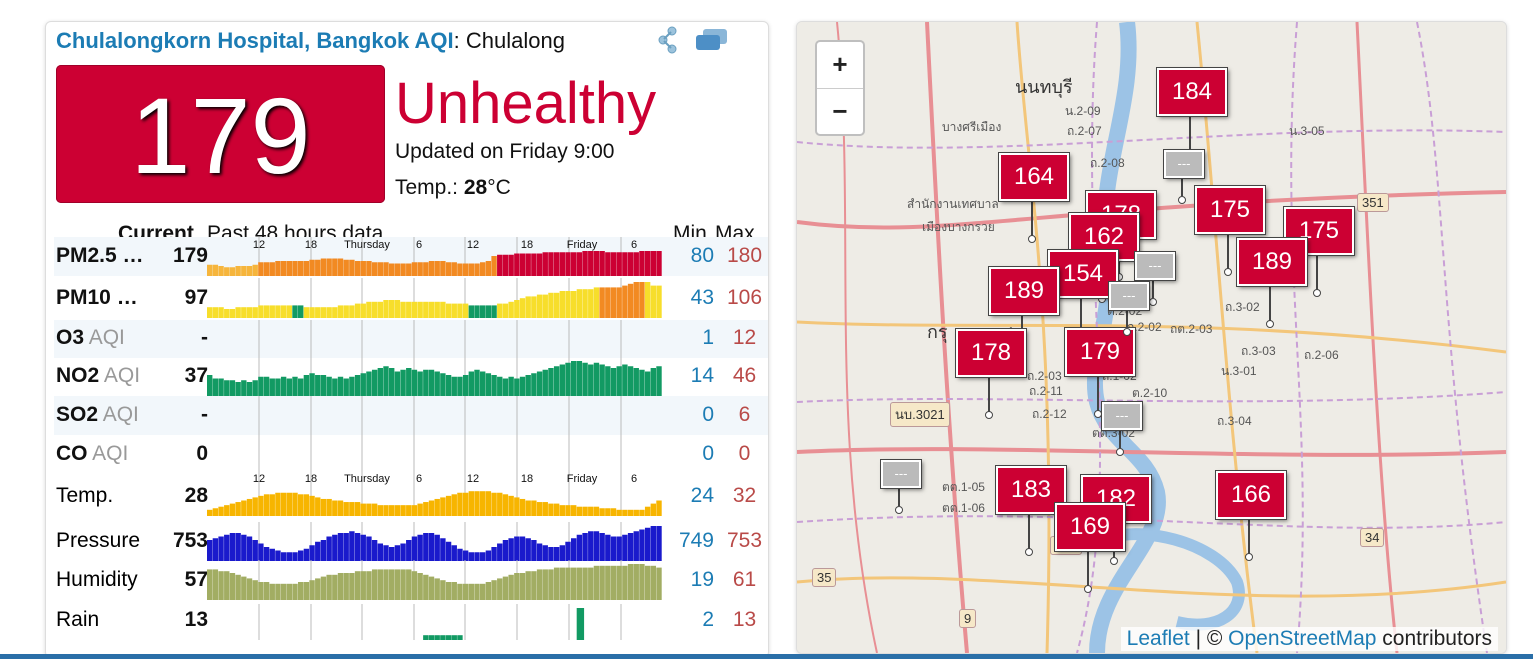 Image resolution: width=1533 pixels, height=659 pixels. Describe the element at coordinates (1307, 131) in the screenshot. I see `road-label: น.3-05` at that location.